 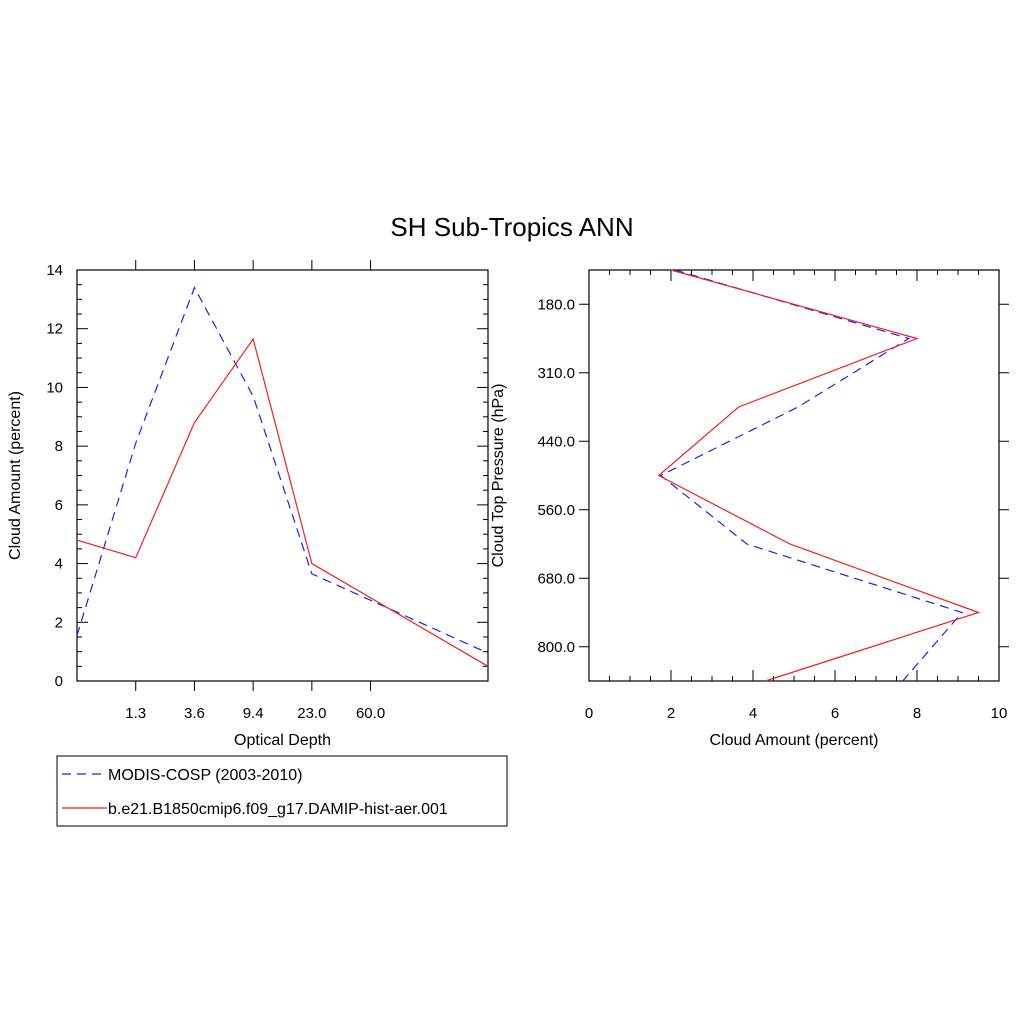 What do you see at coordinates (59, 505) in the screenshot?
I see `left-y-tick-label: 6` at bounding box center [59, 505].